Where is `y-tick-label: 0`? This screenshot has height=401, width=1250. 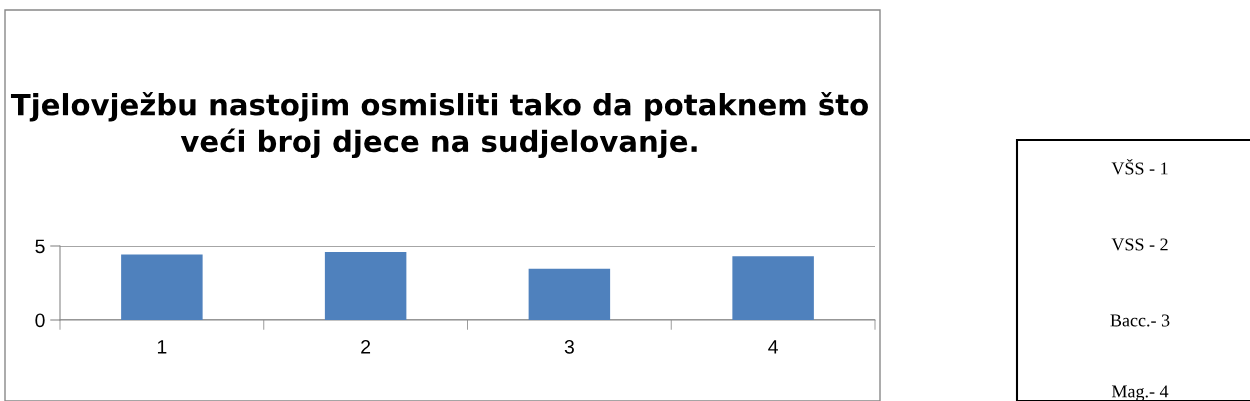 y-tick-label: 0 is located at coordinates (40, 320).